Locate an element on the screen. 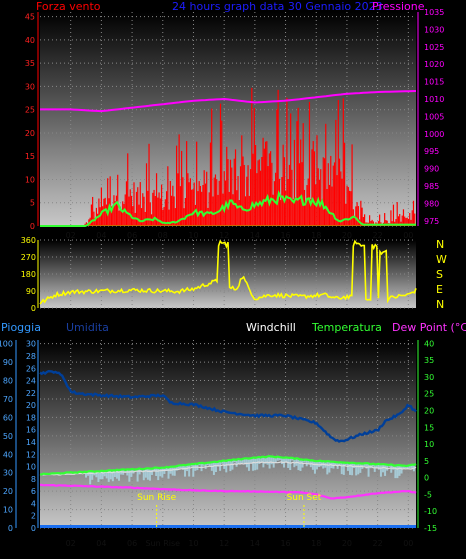  windchill-line is located at coordinates (228, 468).